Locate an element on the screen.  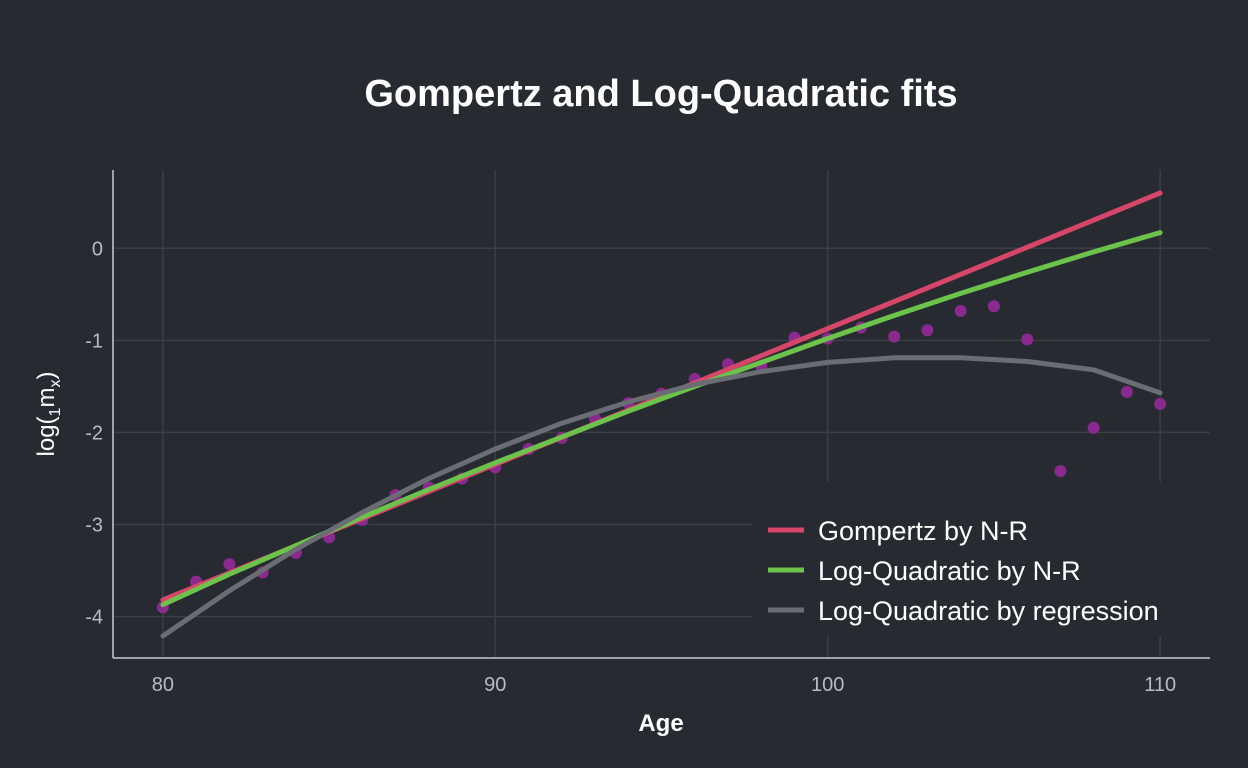
legend-label-3: Log-Quadratic by regression is located at coordinates (988, 611).